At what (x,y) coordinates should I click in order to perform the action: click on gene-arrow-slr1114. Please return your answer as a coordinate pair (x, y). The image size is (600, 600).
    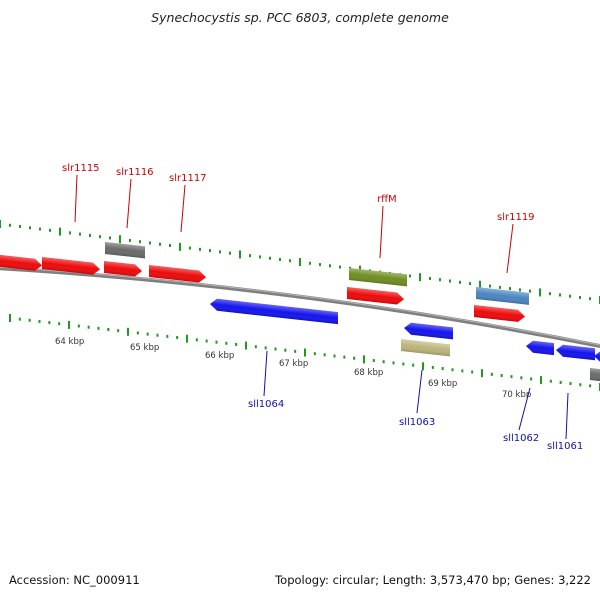
    Looking at the image, I should click on (21, 263).